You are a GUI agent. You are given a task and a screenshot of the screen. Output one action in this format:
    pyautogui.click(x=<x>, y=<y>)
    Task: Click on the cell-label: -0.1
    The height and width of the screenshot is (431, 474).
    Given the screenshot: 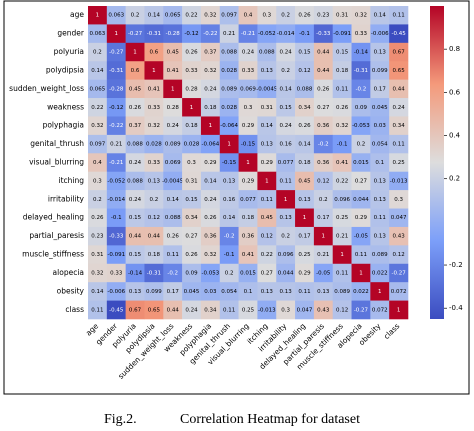 What is the action you would take?
    pyautogui.click(x=229, y=255)
    